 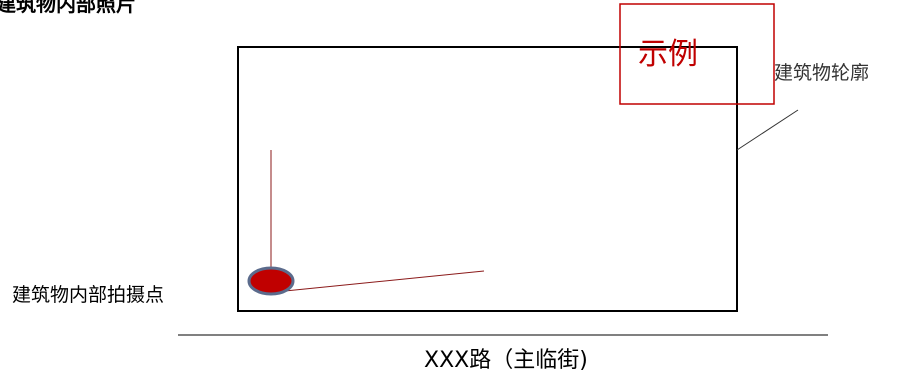 I want to click on camera-point-marker, so click(x=271, y=281).